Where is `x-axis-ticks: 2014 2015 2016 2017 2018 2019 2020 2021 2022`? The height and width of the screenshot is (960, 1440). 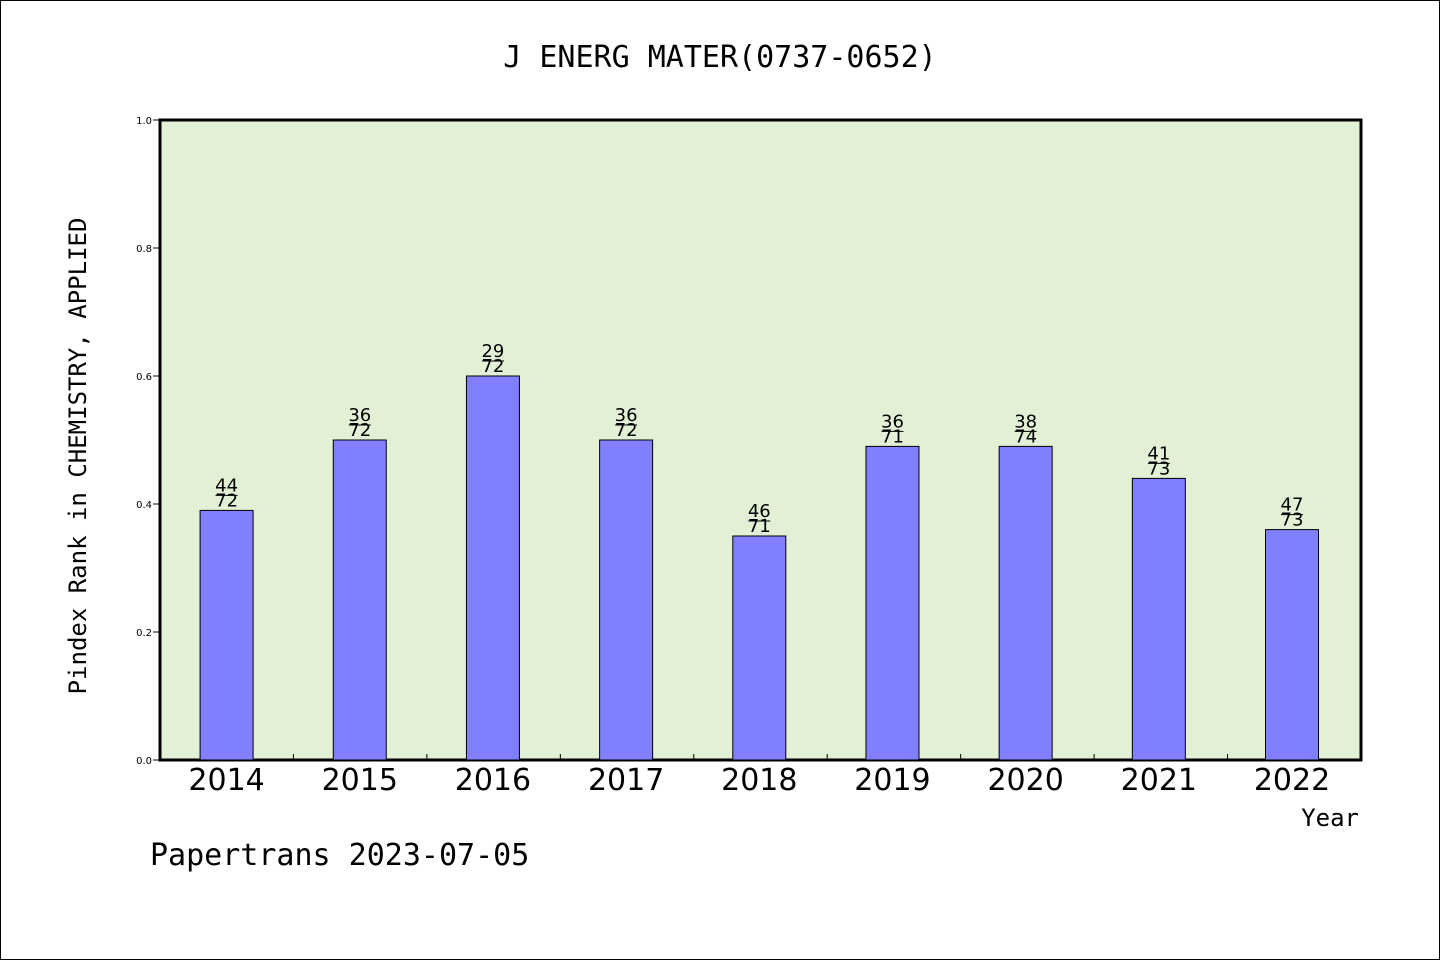 x-axis-ticks: 2014 2015 2016 2017 2018 2019 2020 2021 2022 is located at coordinates (759, 776).